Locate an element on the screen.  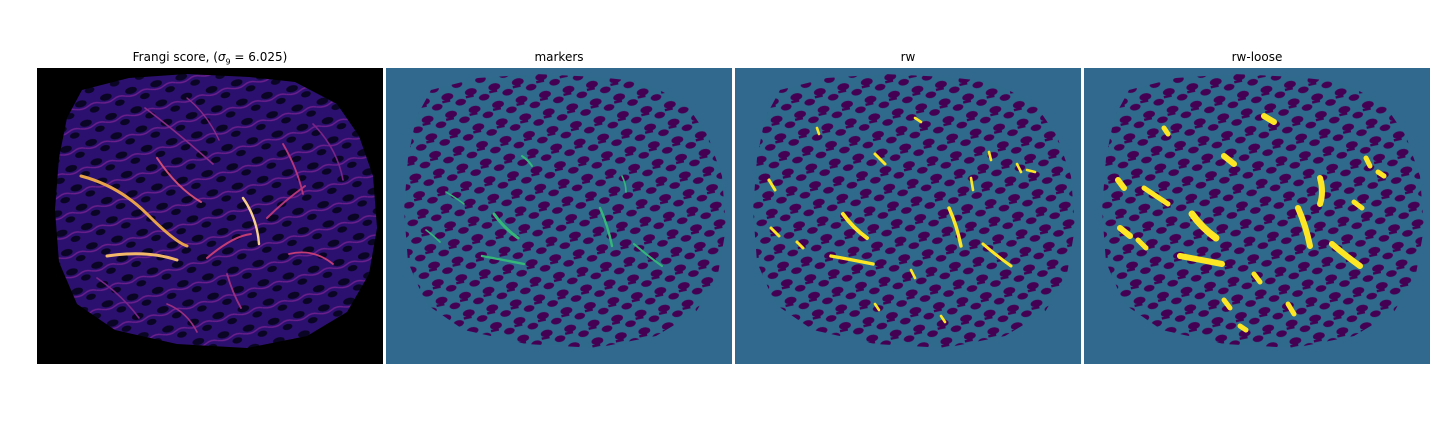
frangi-panel-title: Frangi score, (σ9 = 6.025) is located at coordinates (210, 58).